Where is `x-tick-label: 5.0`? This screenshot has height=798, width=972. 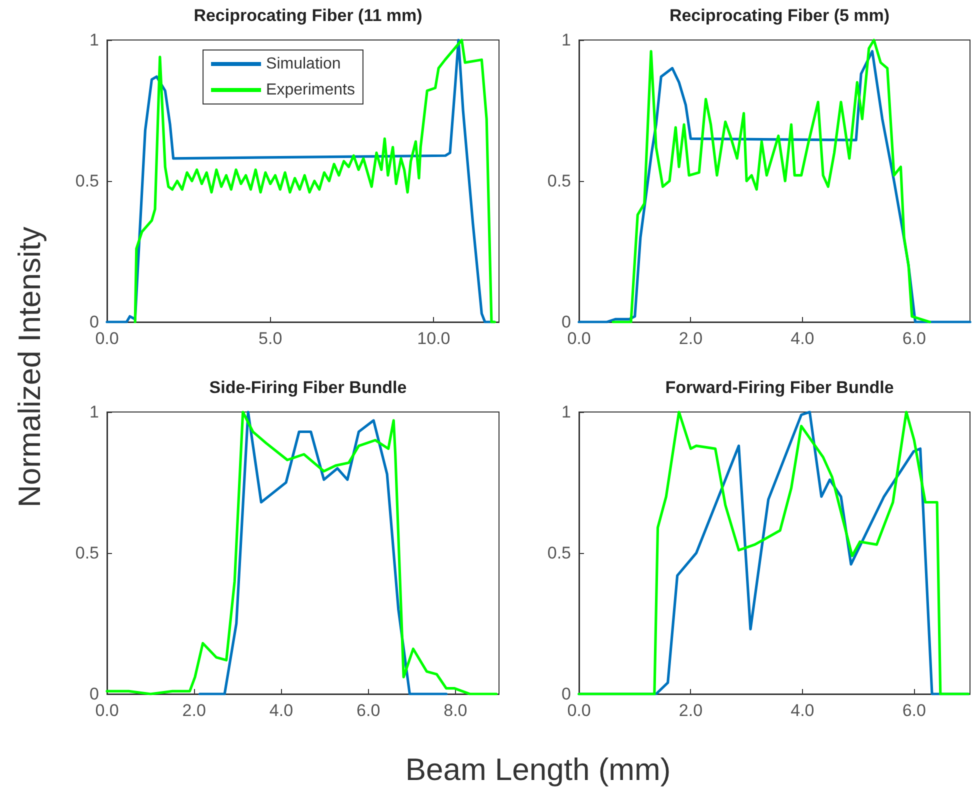
x-tick-label: 5.0 is located at coordinates (270, 338).